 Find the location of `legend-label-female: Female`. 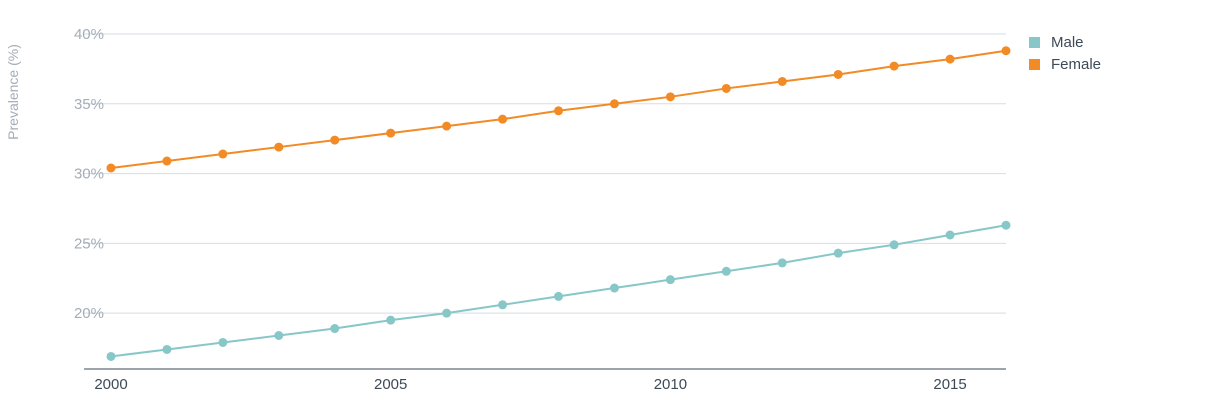

legend-label-female: Female is located at coordinates (1076, 64).